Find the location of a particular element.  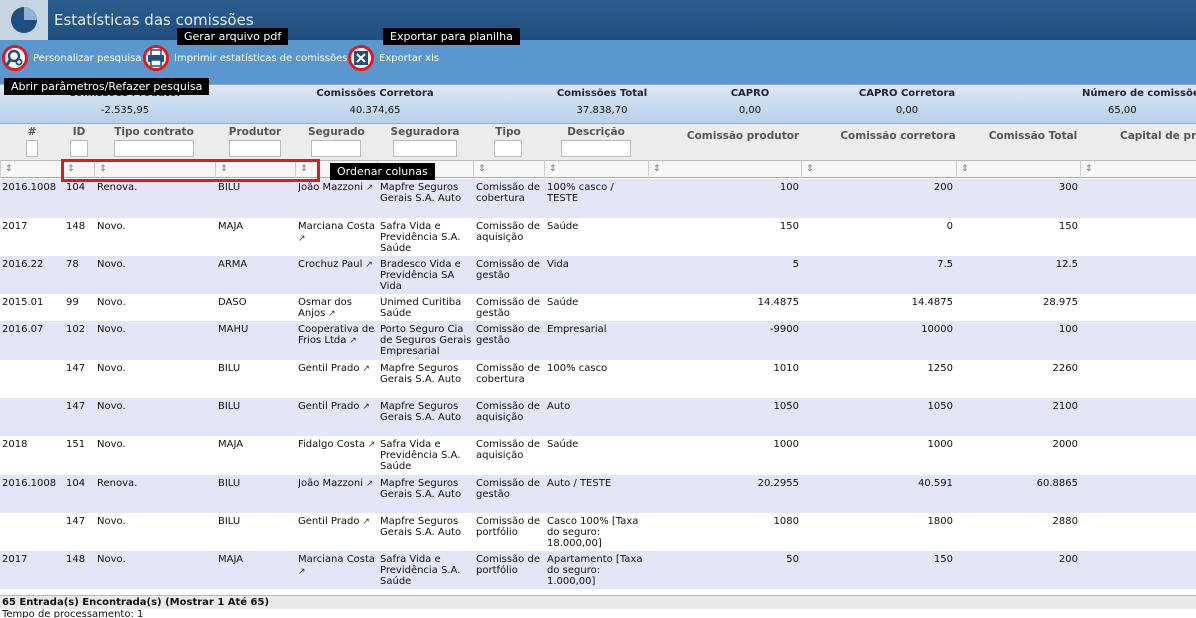

filter-insurer-input is located at coordinates (425, 148).